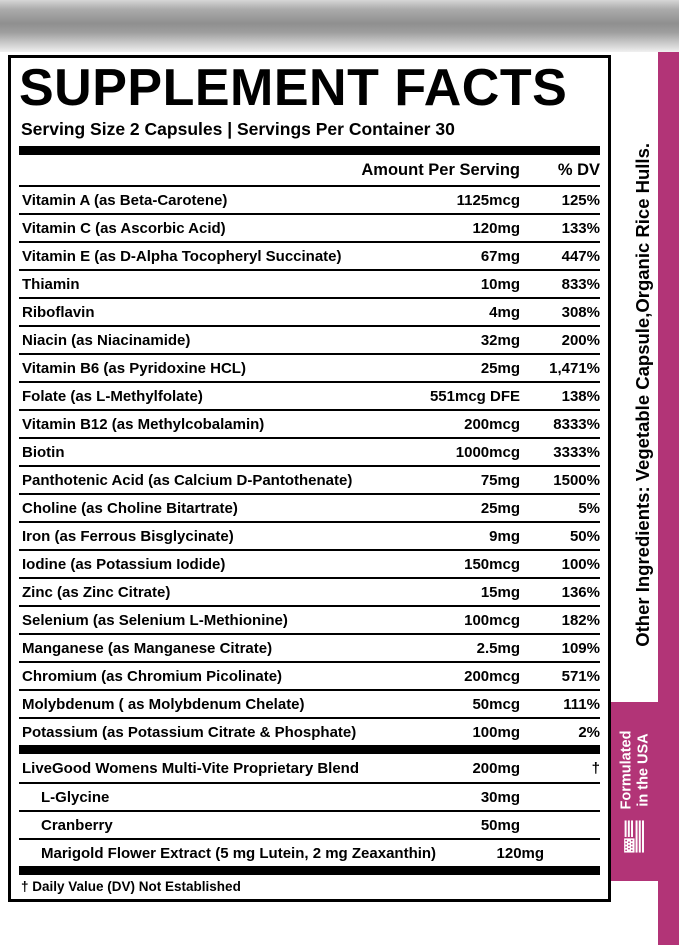 The image size is (679, 945). What do you see at coordinates (496, 228) in the screenshot?
I see `nutrient-amount: 120mg` at bounding box center [496, 228].